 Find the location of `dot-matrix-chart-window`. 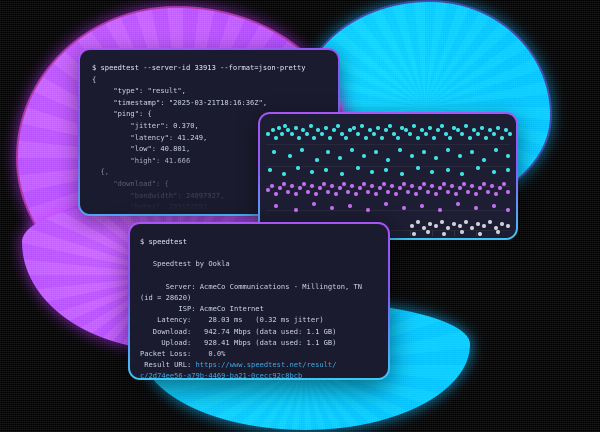

dot-matrix-chart-window is located at coordinates (388, 176).